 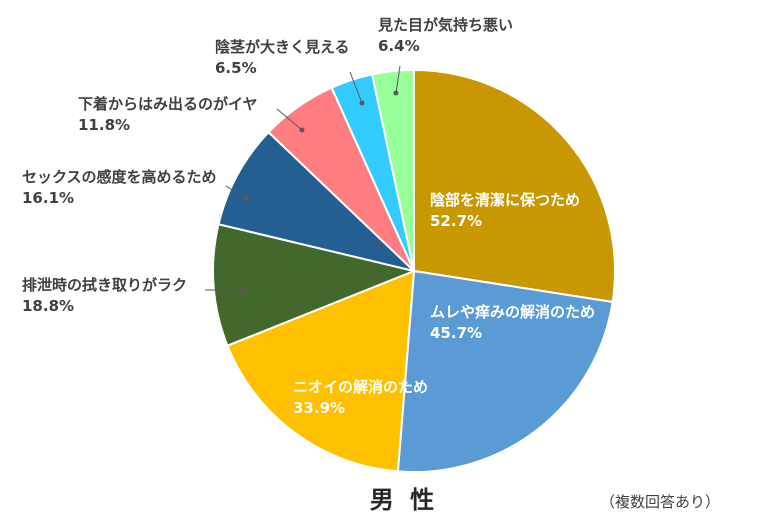 What do you see at coordinates (282, 47) in the screenshot?
I see `slice-label: 陰茎が大きく見える` at bounding box center [282, 47].